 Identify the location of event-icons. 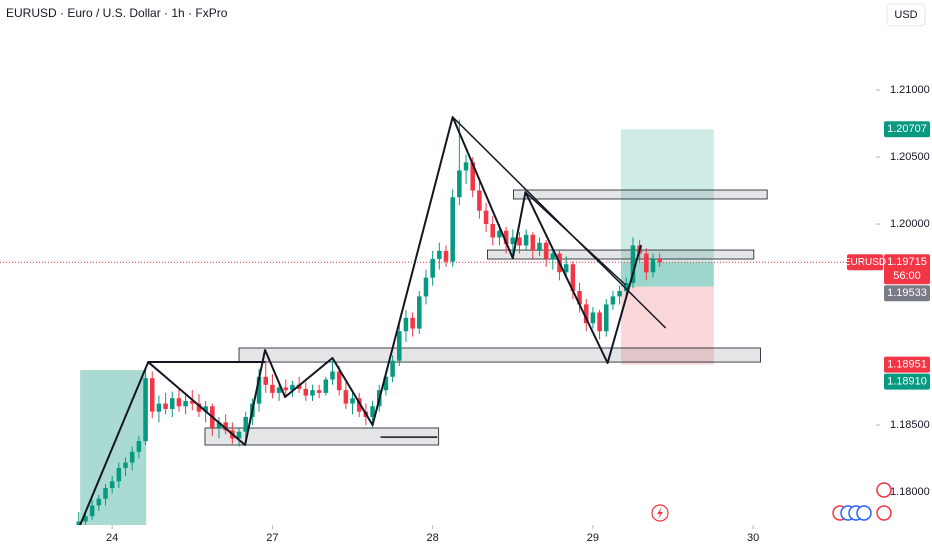
(862, 501).